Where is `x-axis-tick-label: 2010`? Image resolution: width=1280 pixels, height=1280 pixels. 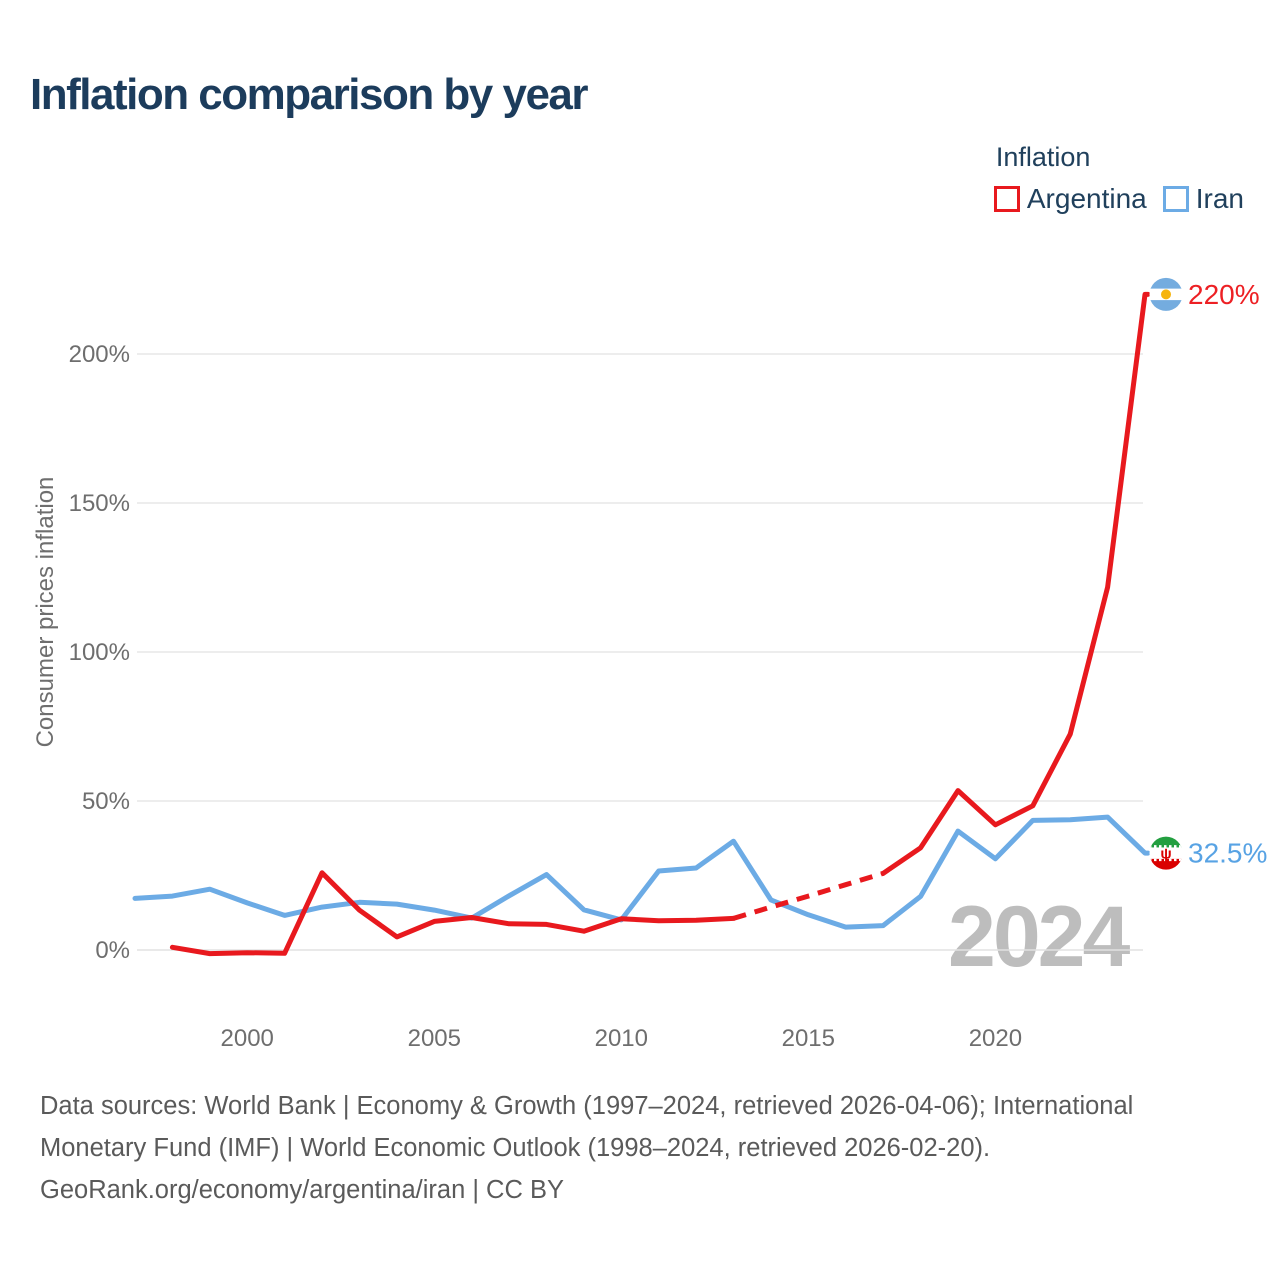
x-axis-tick-label: 2010 is located at coordinates (621, 1038).